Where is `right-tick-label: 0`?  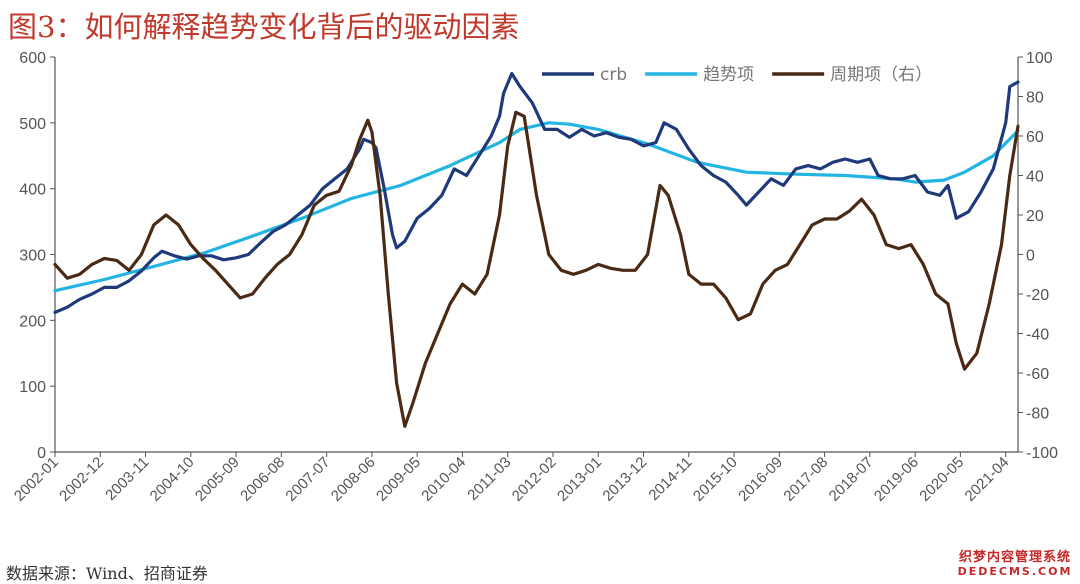 right-tick-label: 0 is located at coordinates (1030, 256).